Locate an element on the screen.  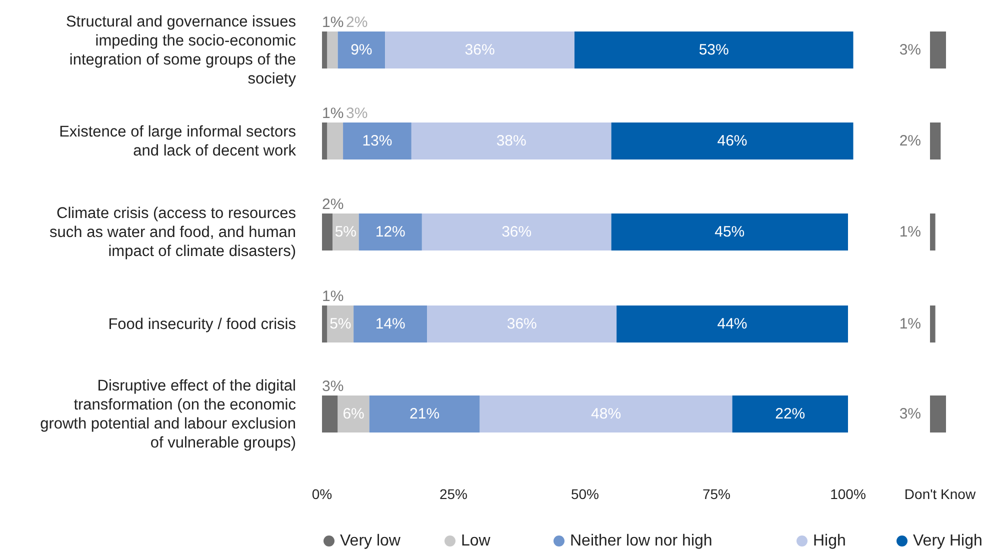
x-tick-label: 100% is located at coordinates (848, 494).